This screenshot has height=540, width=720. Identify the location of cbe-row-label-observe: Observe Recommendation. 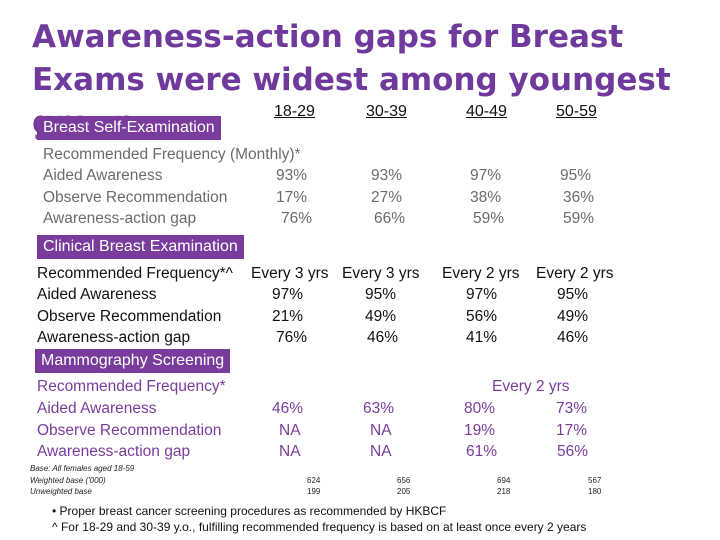
(129, 316).